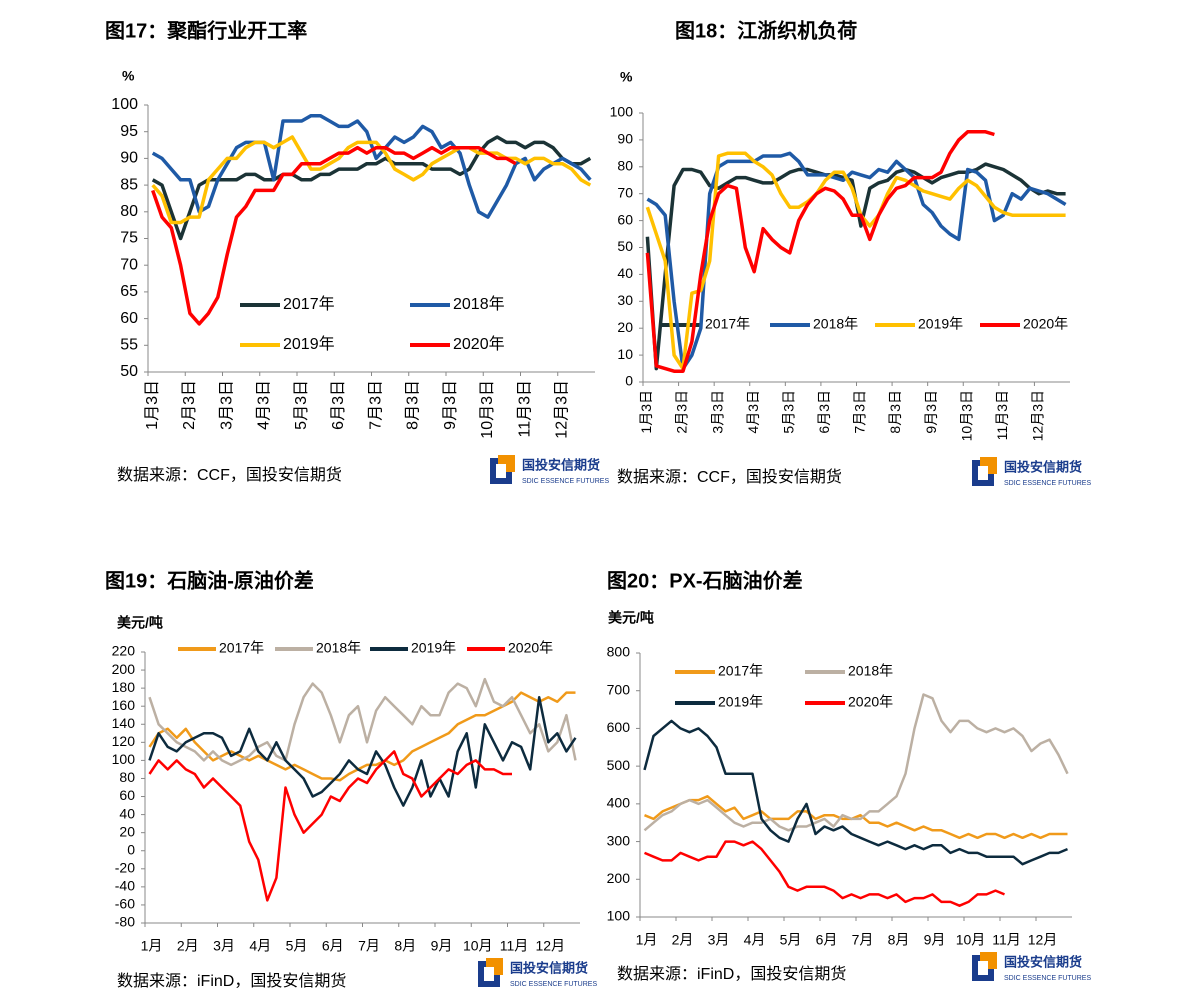  I want to click on y-tick-label: 140, so click(124, 723).